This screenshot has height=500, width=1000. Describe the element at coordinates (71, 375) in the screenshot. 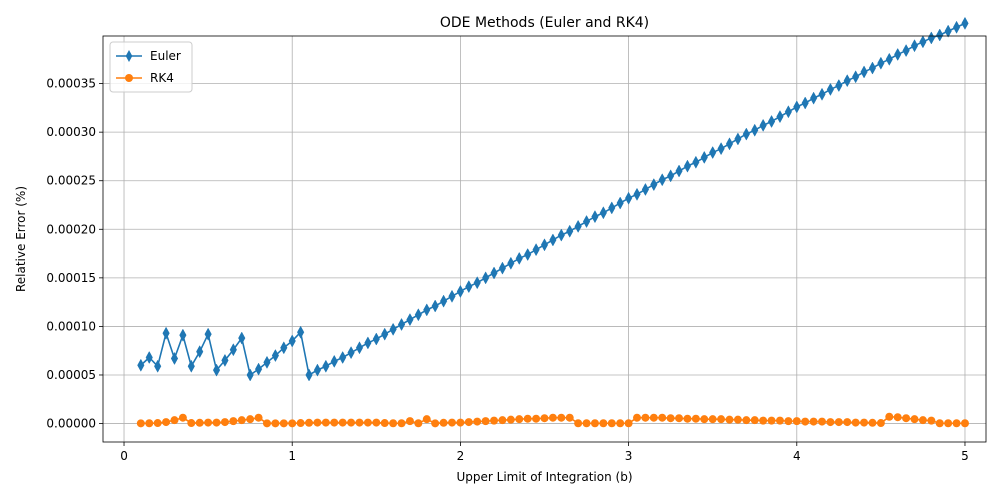

I see `y-tick-label: 0.00005` at that location.